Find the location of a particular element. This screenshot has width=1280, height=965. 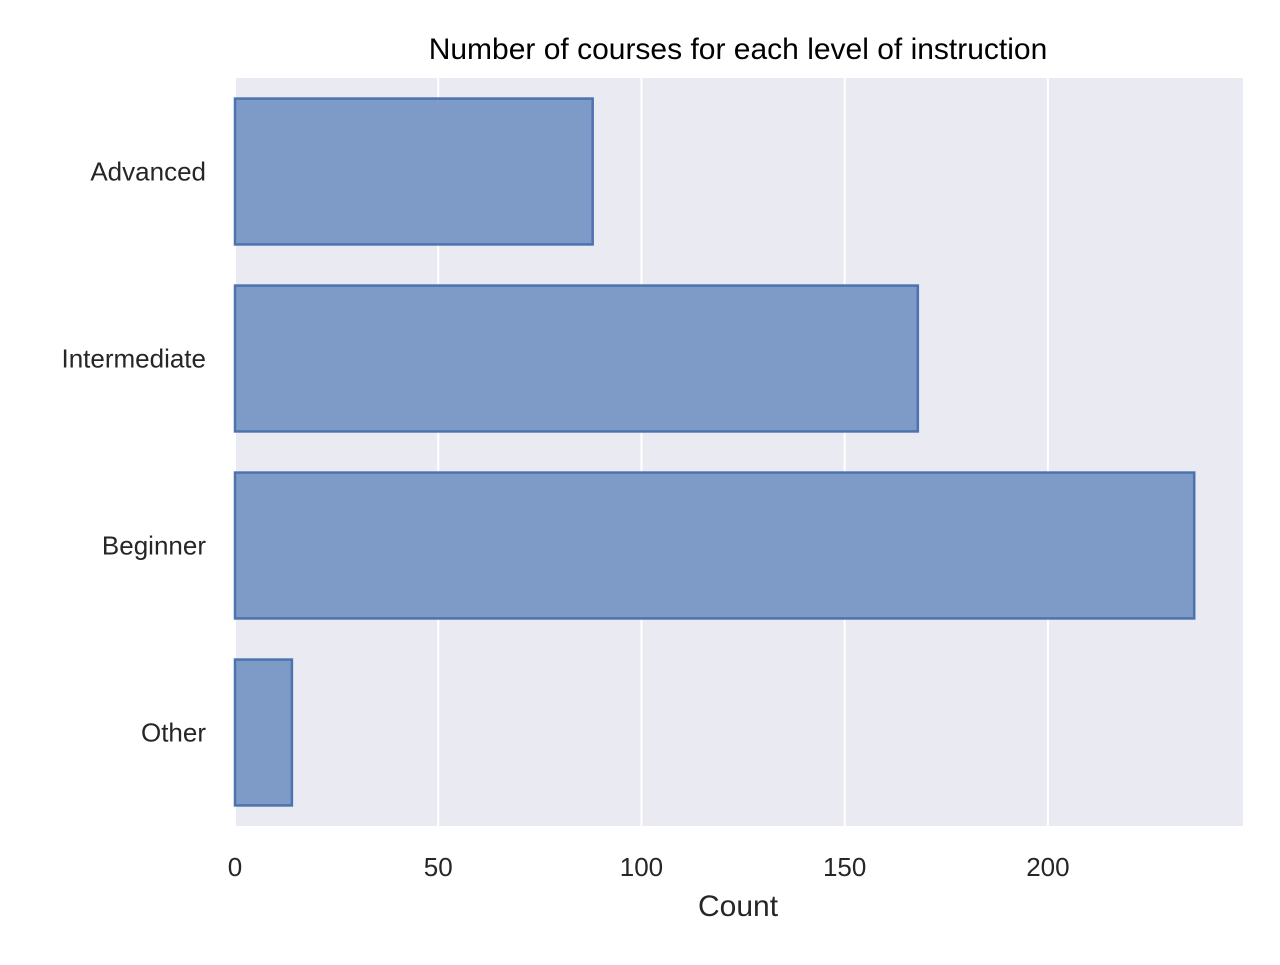

bar-advanced is located at coordinates (413, 171).